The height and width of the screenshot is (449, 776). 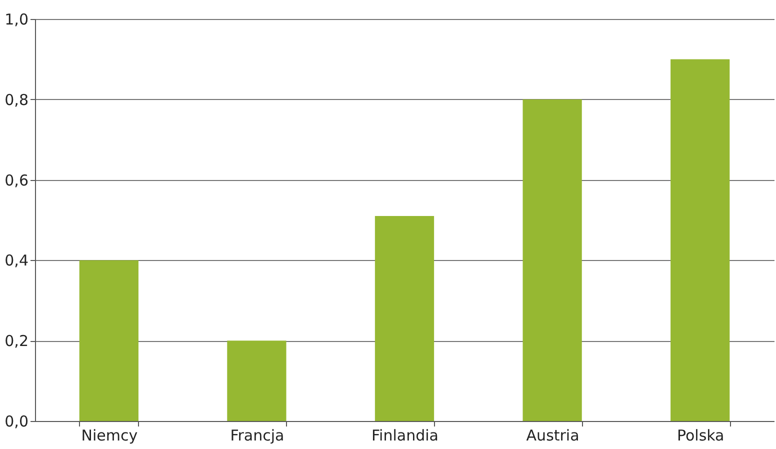 What do you see at coordinates (16, 341) in the screenshot?
I see `y-tick-label: 0,2` at bounding box center [16, 341].